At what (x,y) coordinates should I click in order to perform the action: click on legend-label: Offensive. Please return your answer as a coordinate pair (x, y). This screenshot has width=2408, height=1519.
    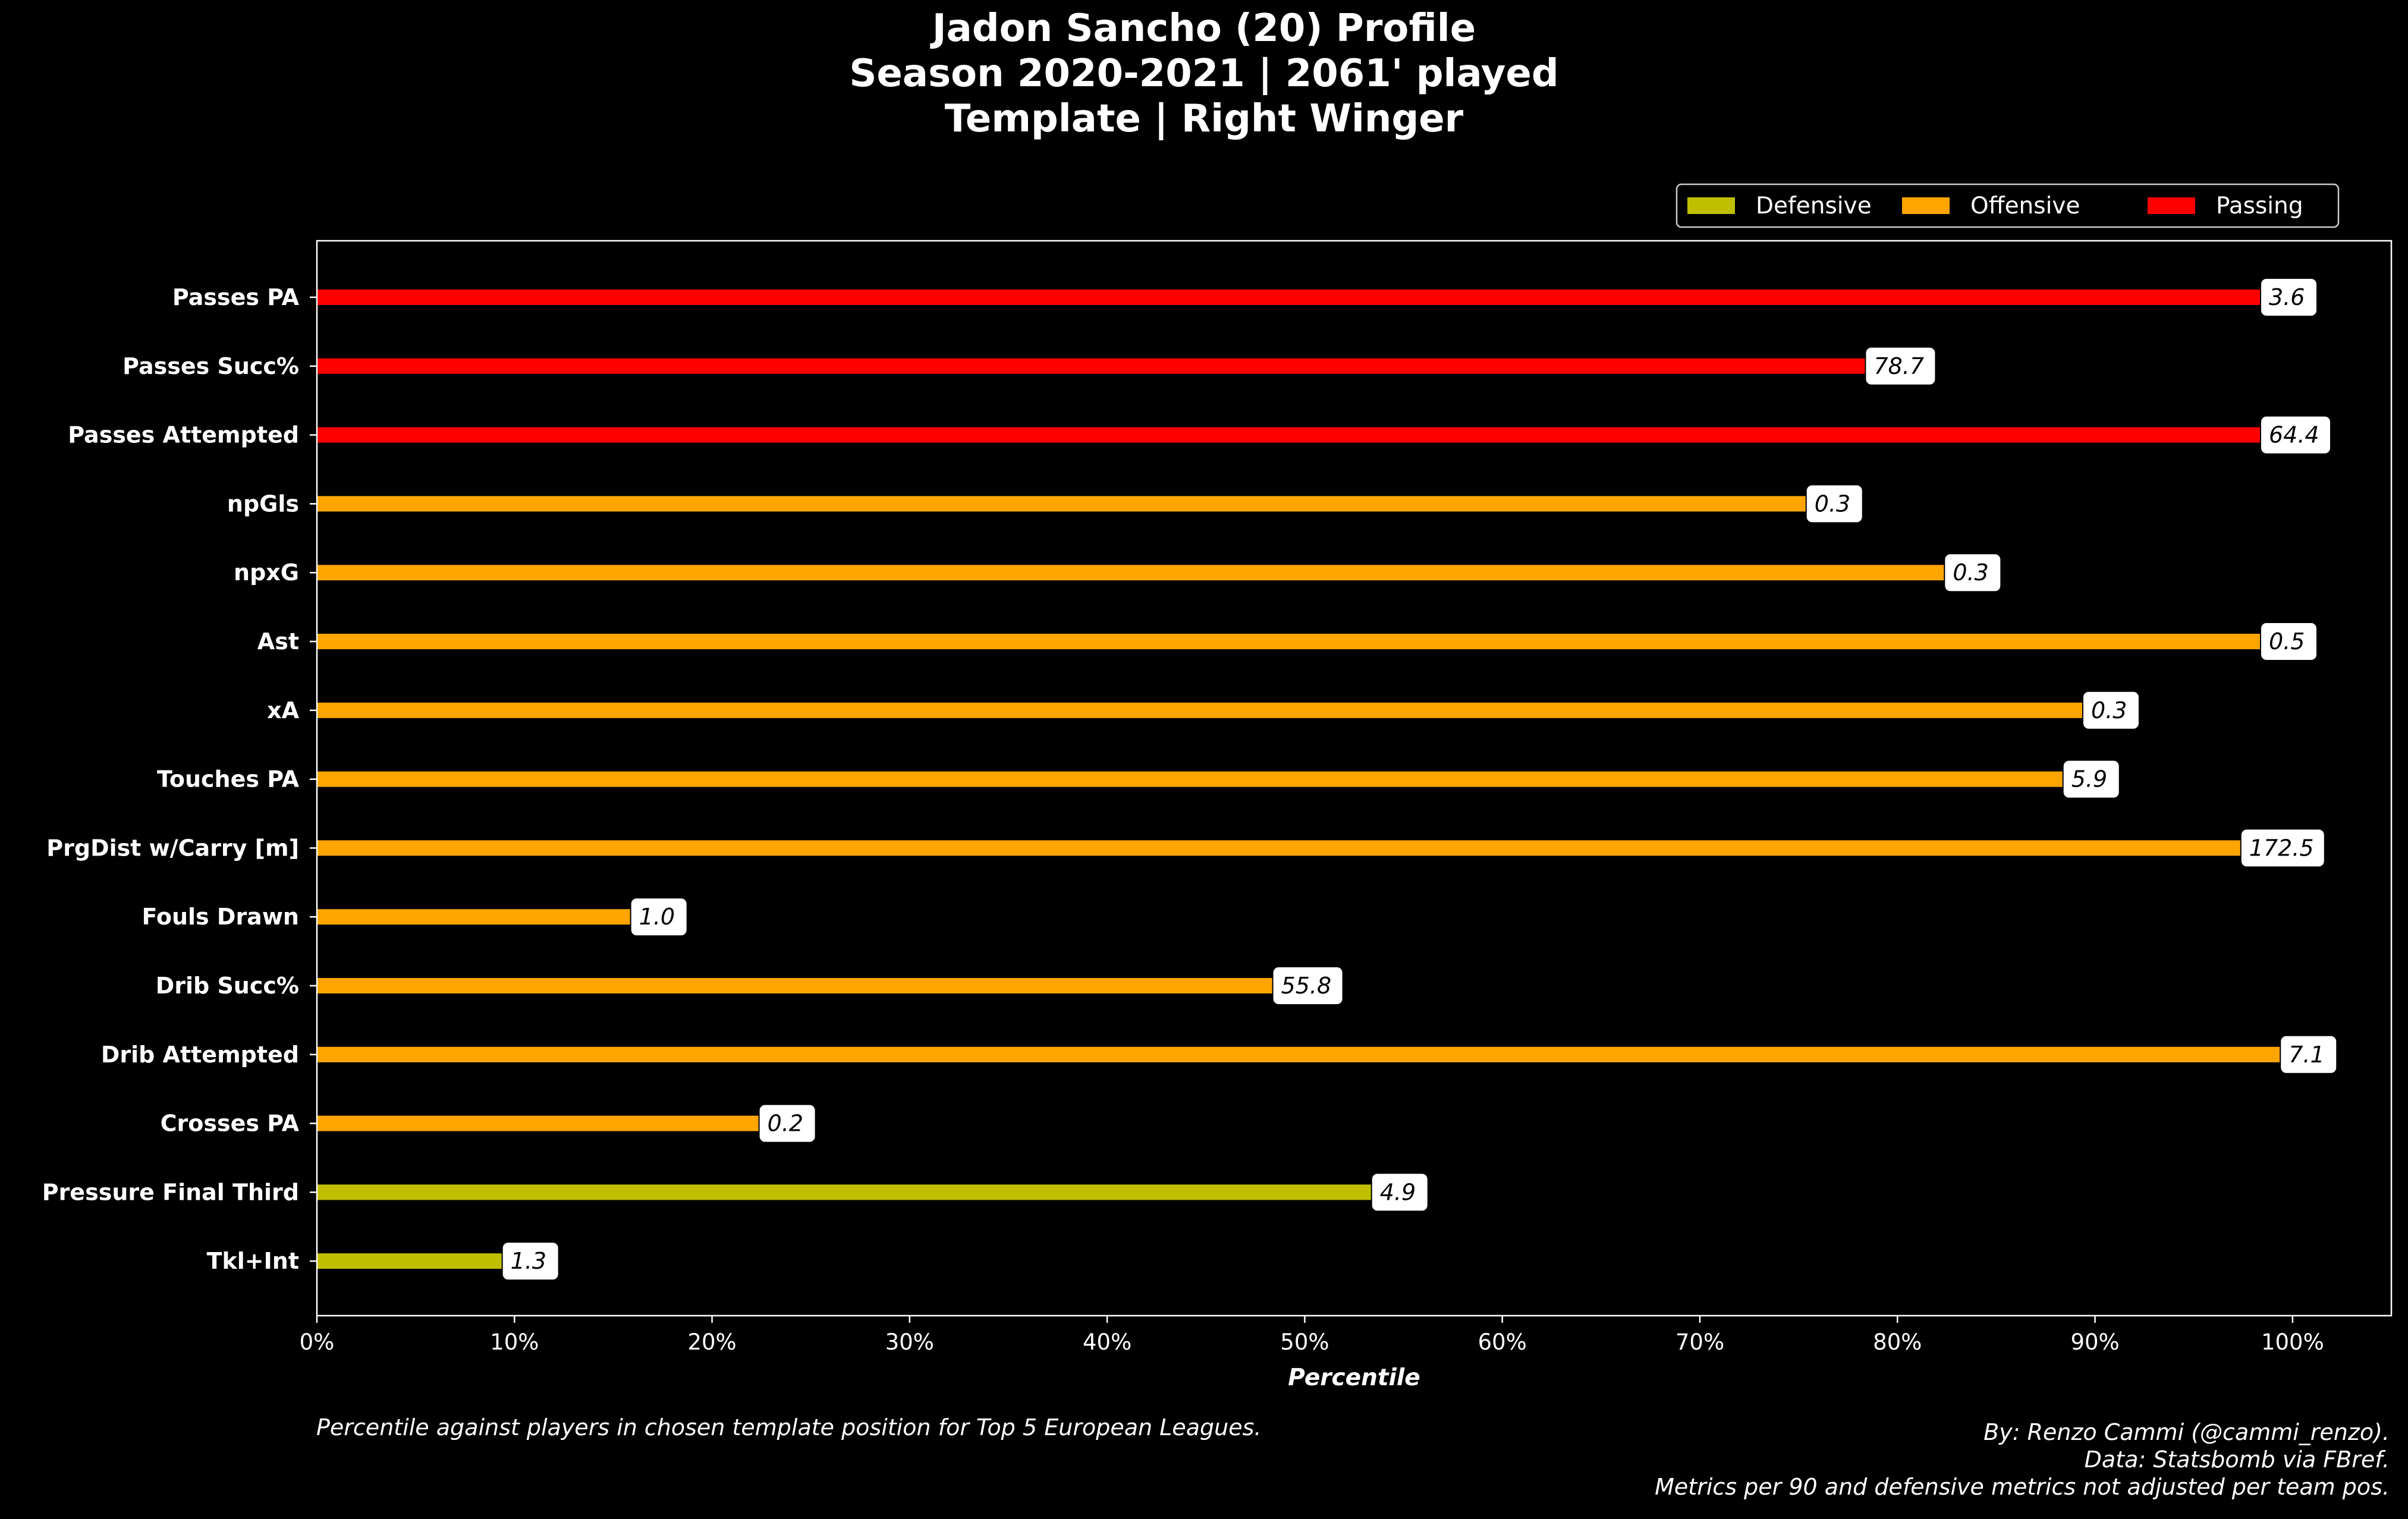
    Looking at the image, I should click on (2025, 206).